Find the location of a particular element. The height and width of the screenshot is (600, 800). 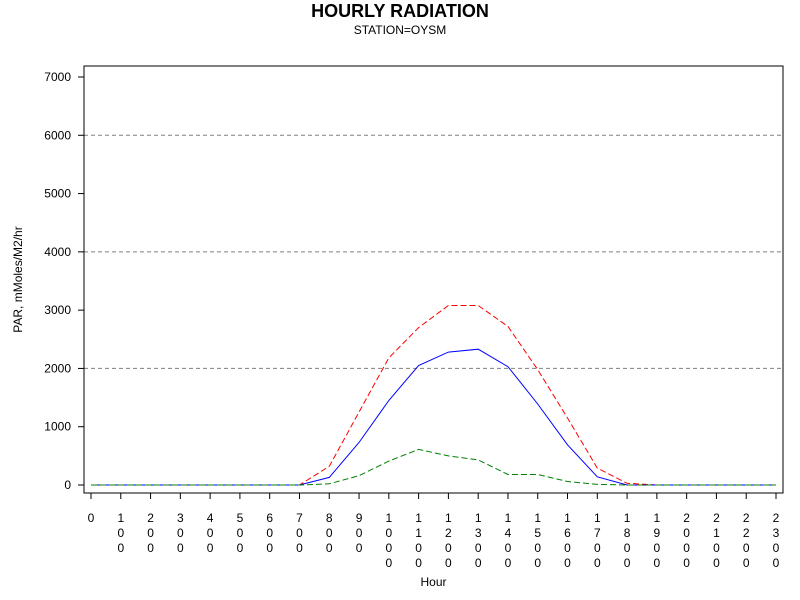

y-tick-label: 1000 is located at coordinates (57, 427).